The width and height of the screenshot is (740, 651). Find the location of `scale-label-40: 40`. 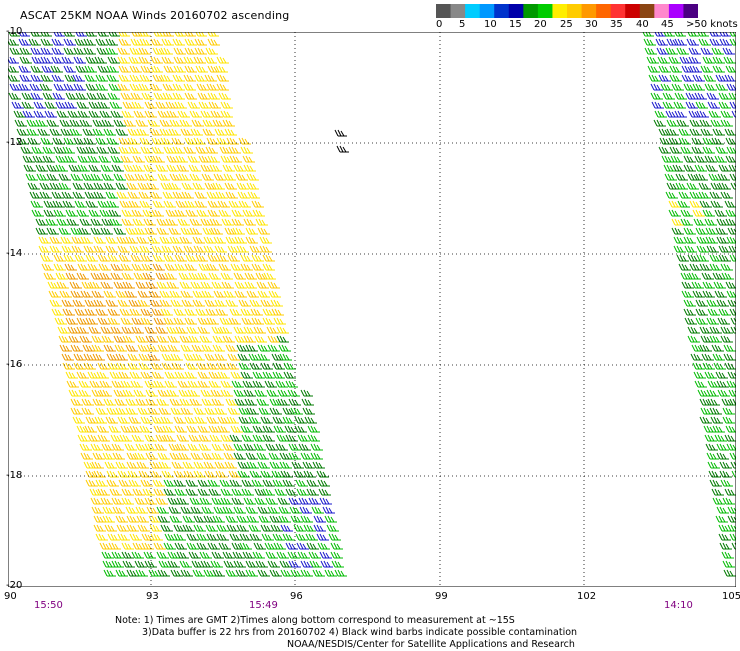

scale-label-40: 40 is located at coordinates (642, 24).